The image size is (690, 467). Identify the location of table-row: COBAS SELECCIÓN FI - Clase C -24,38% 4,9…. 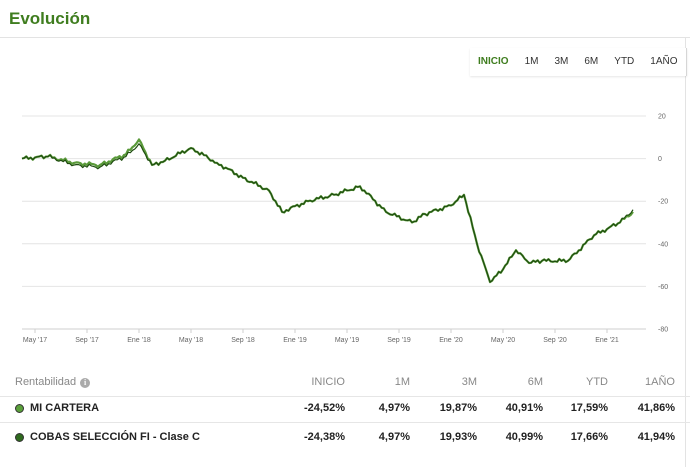
(345, 437).